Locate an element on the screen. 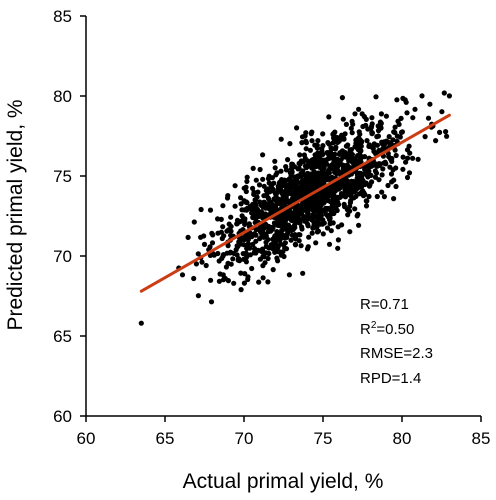 The width and height of the screenshot is (496, 500). x-axis-title: Actual primal yield, % is located at coordinates (283, 481).